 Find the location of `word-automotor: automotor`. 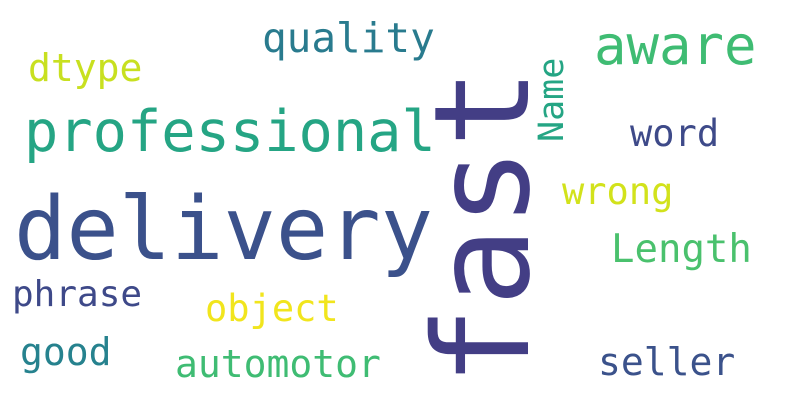

word-automotor: automotor is located at coordinates (278, 364).